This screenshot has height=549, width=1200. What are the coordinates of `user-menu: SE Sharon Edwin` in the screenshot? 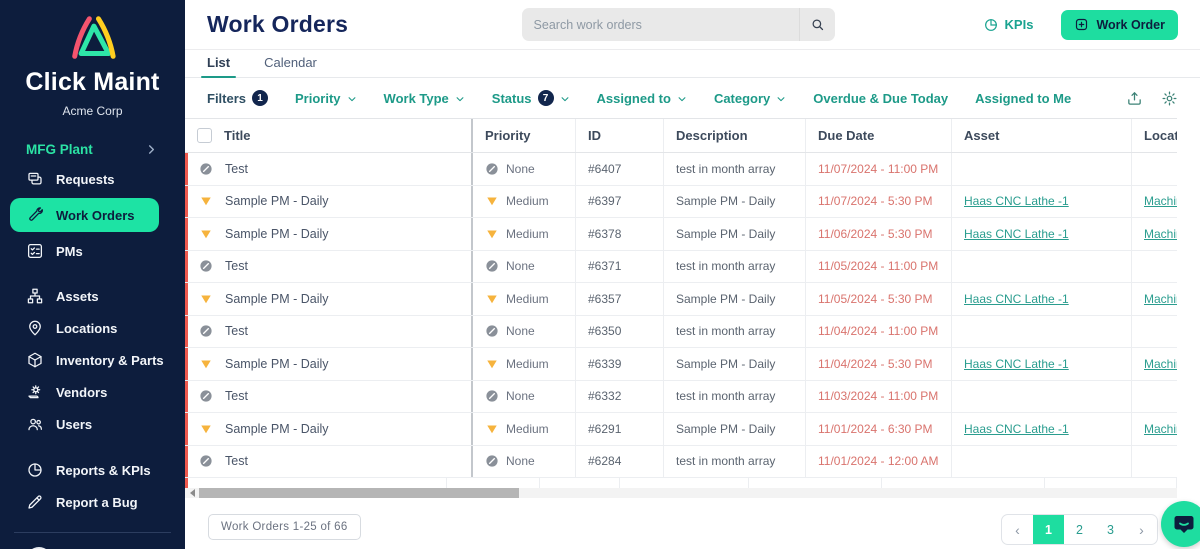 It's located at (92, 547).